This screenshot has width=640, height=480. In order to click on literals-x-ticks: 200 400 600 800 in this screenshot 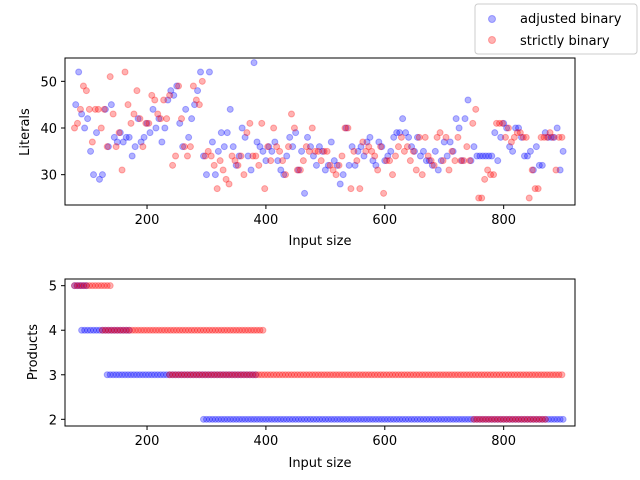, I will do `click(325, 216)`.